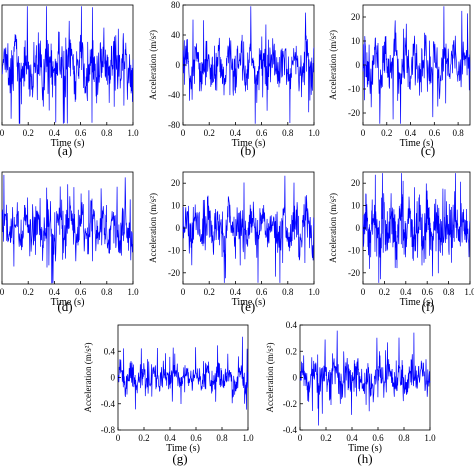  Describe the element at coordinates (248, 65) in the screenshot. I see `signal-line-b` at that location.